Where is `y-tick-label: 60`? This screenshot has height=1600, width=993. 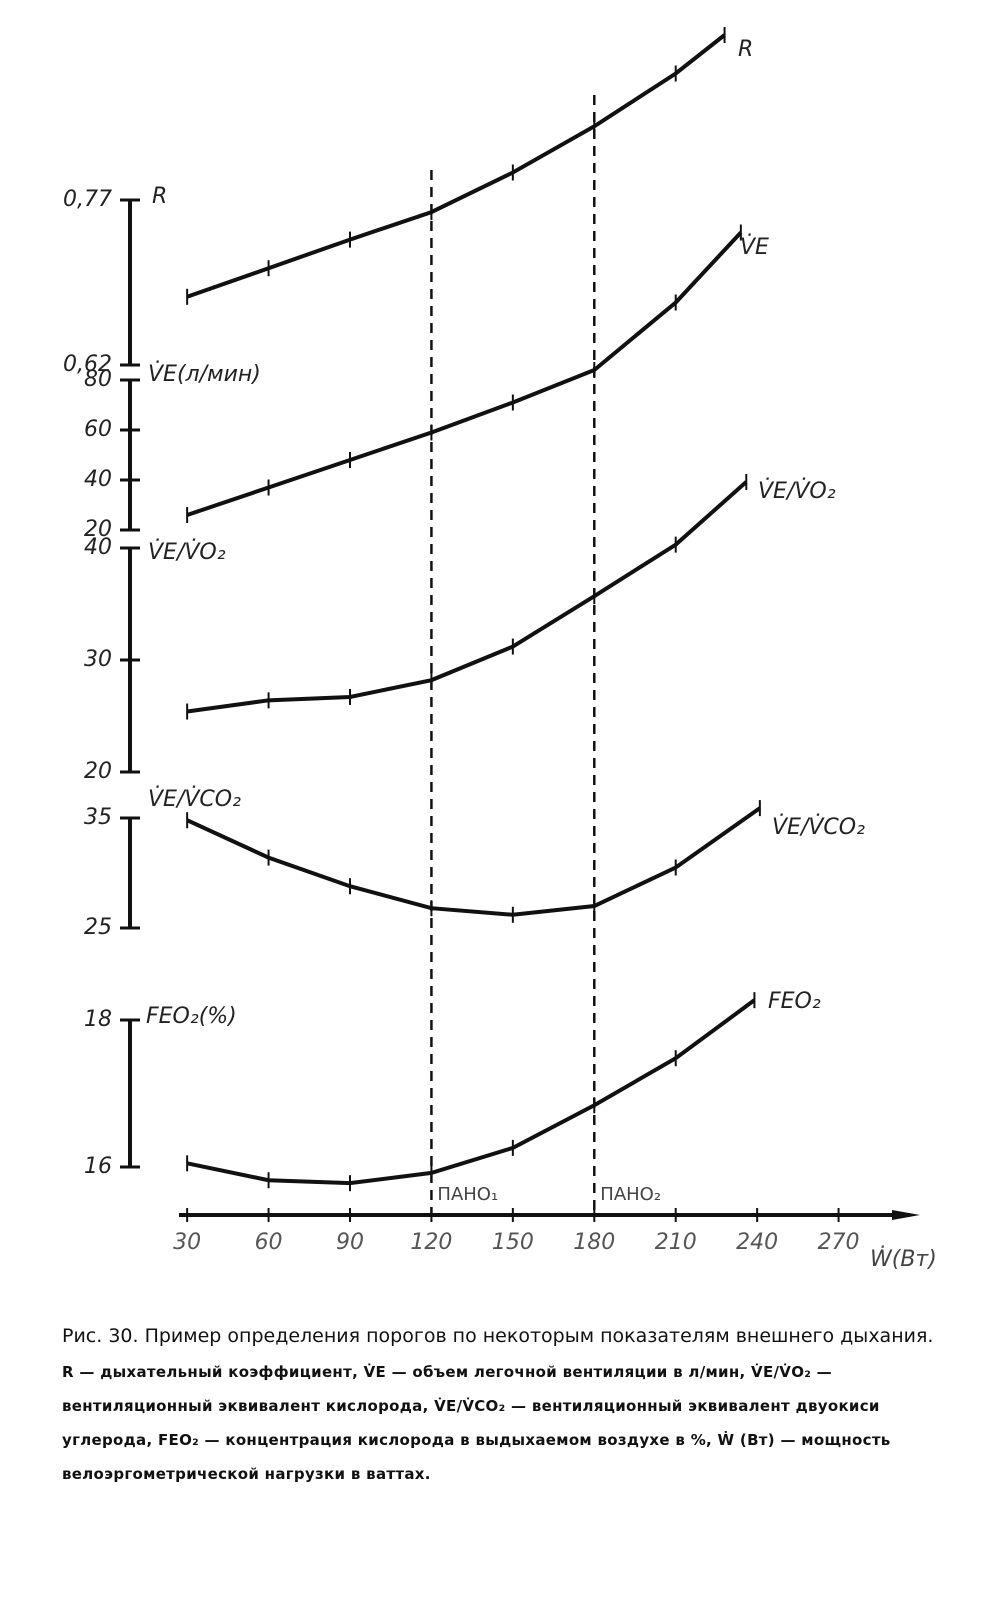
y-tick-label: 60 is located at coordinates (98, 429).